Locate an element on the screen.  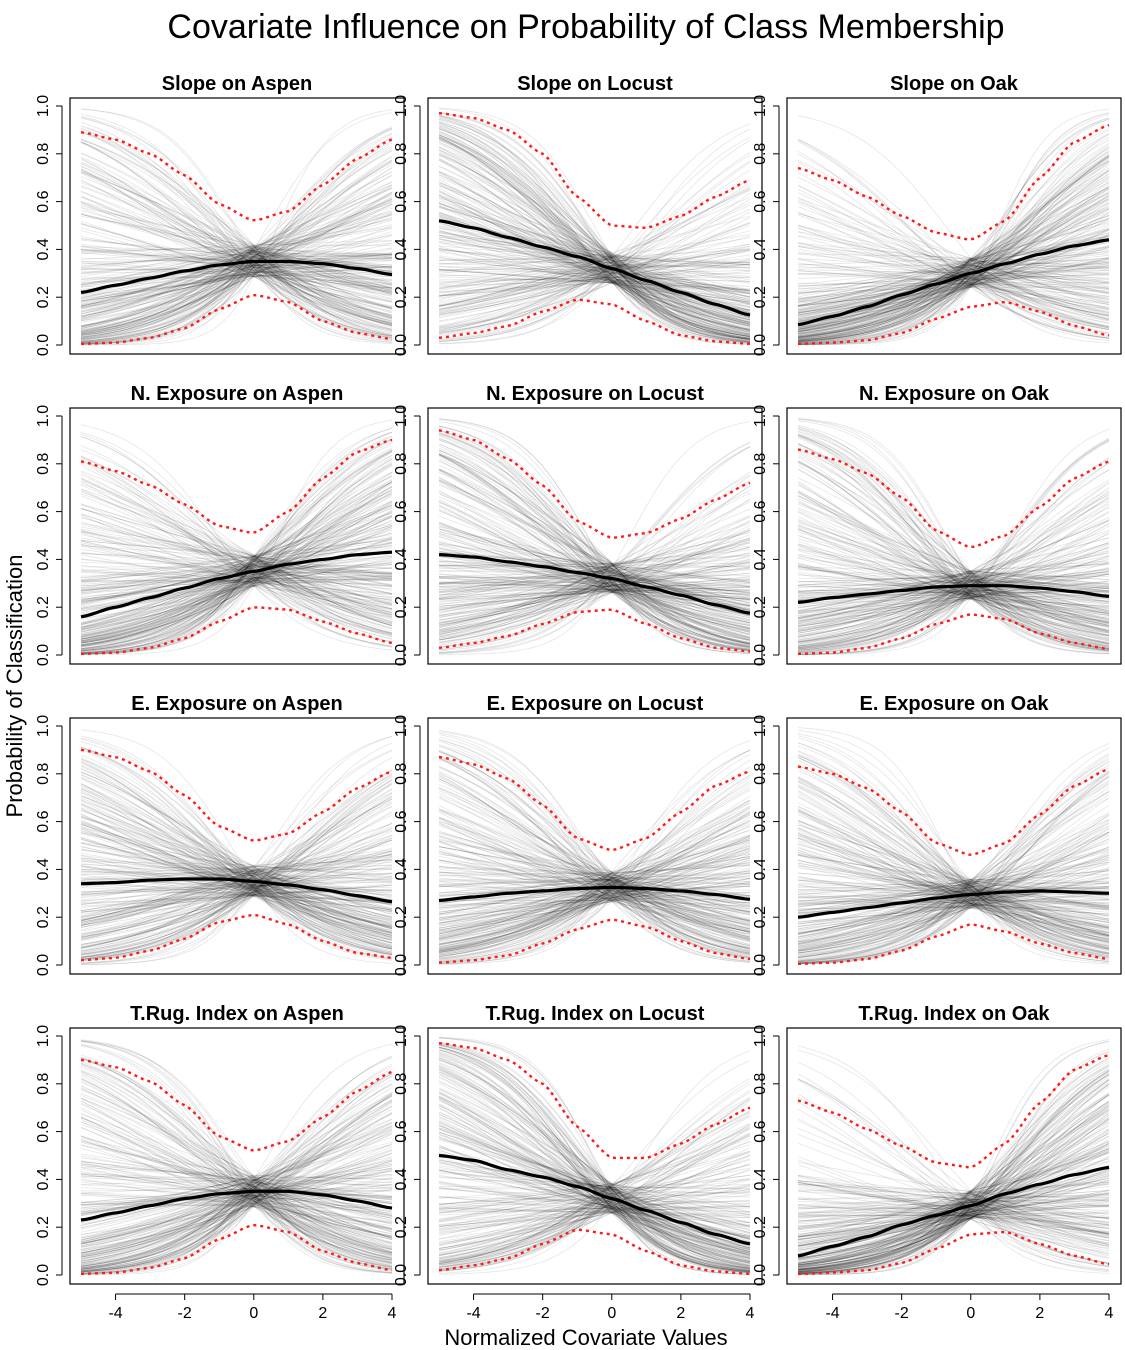
y-tick-label: 0.8 is located at coordinates (43, 1084).